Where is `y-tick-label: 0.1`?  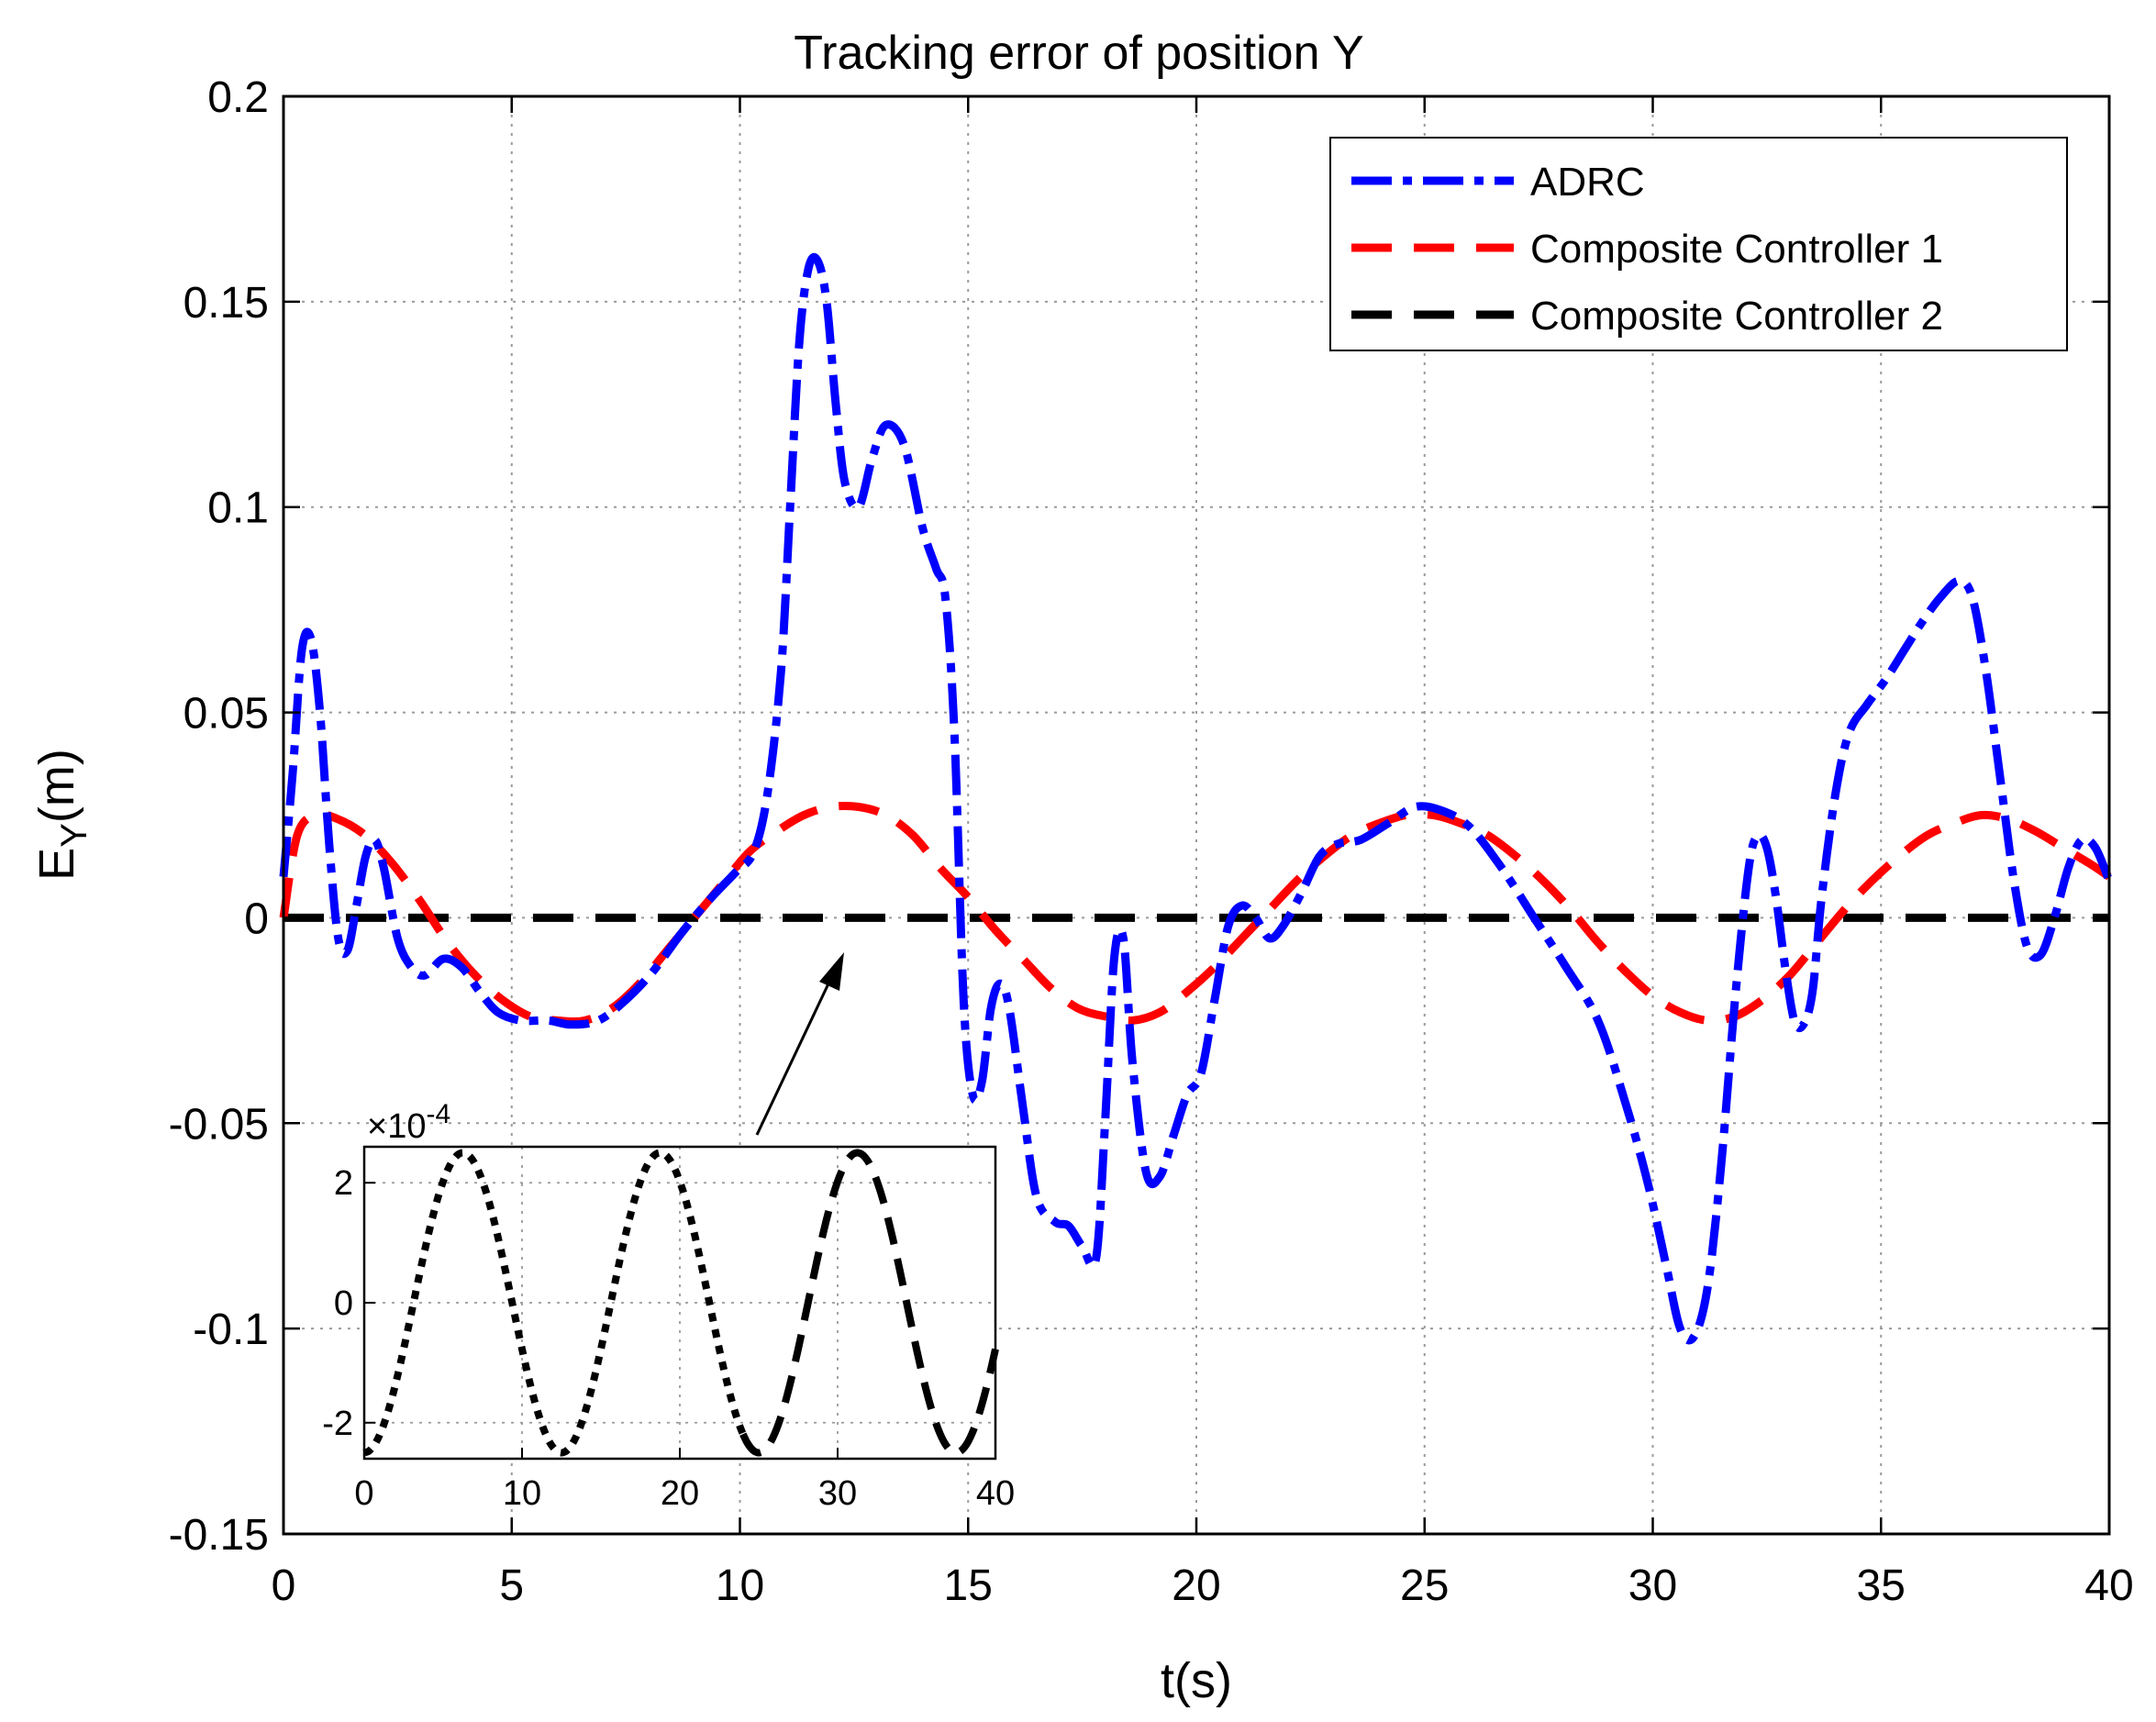
y-tick-label: 0.1 is located at coordinates (238, 508).